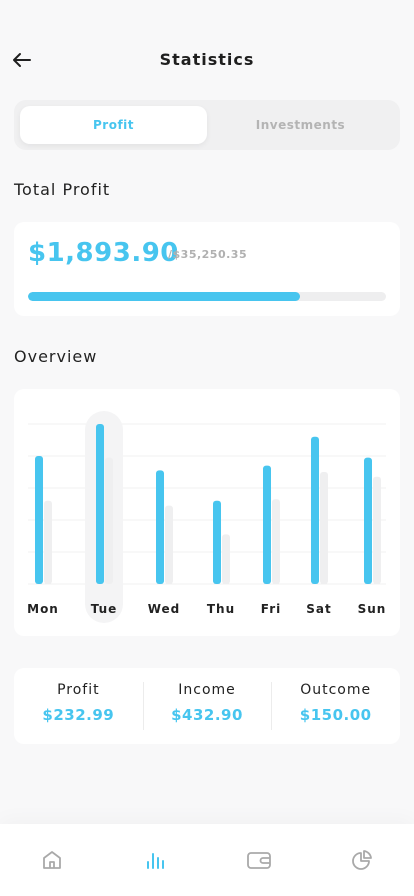 The image size is (414, 896). Describe the element at coordinates (103, 253) in the screenshot. I see `profit-amount: $1,893.90` at that location.